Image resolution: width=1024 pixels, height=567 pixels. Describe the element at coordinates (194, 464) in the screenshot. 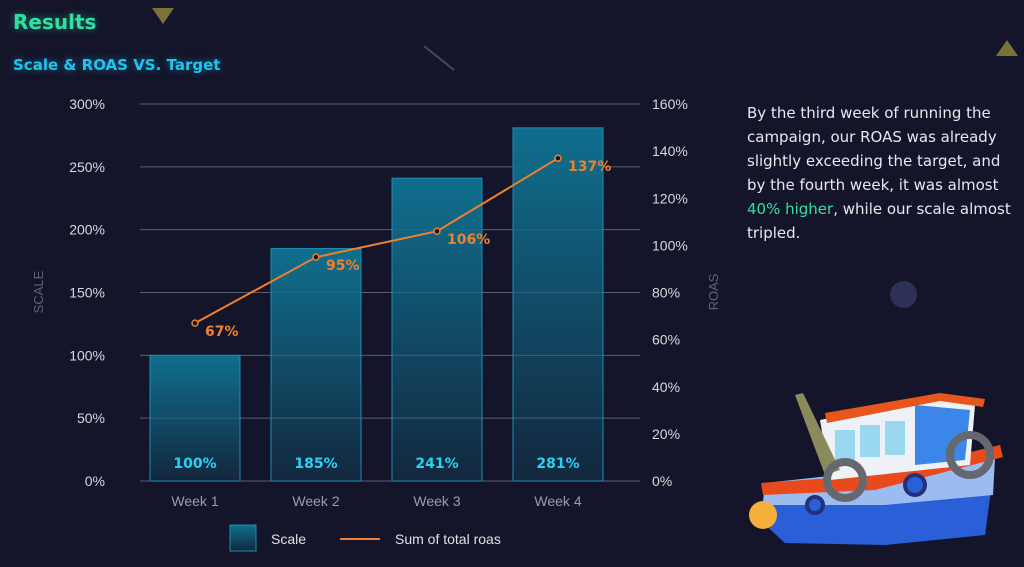

I see `bar-label: 100%` at that location.